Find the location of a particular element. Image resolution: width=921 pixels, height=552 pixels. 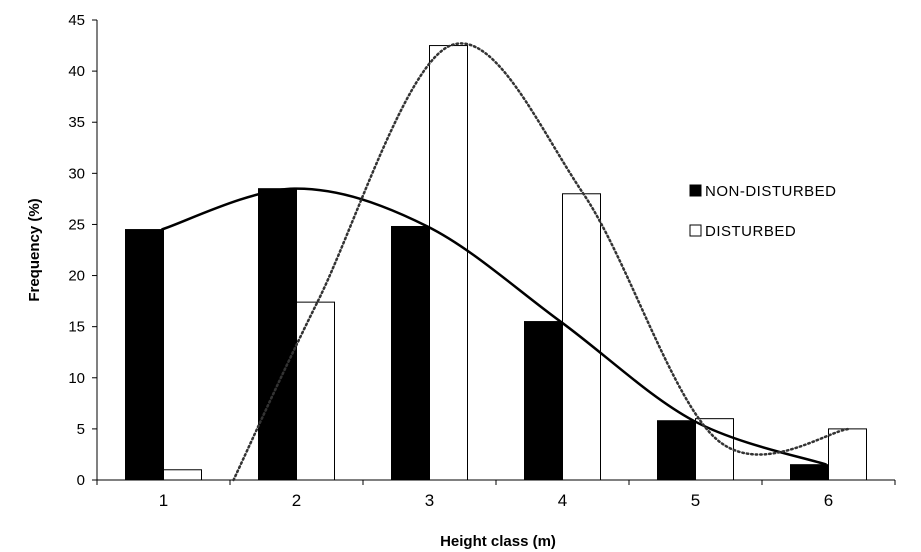

y-tick-label: 10 is located at coordinates (76, 378).